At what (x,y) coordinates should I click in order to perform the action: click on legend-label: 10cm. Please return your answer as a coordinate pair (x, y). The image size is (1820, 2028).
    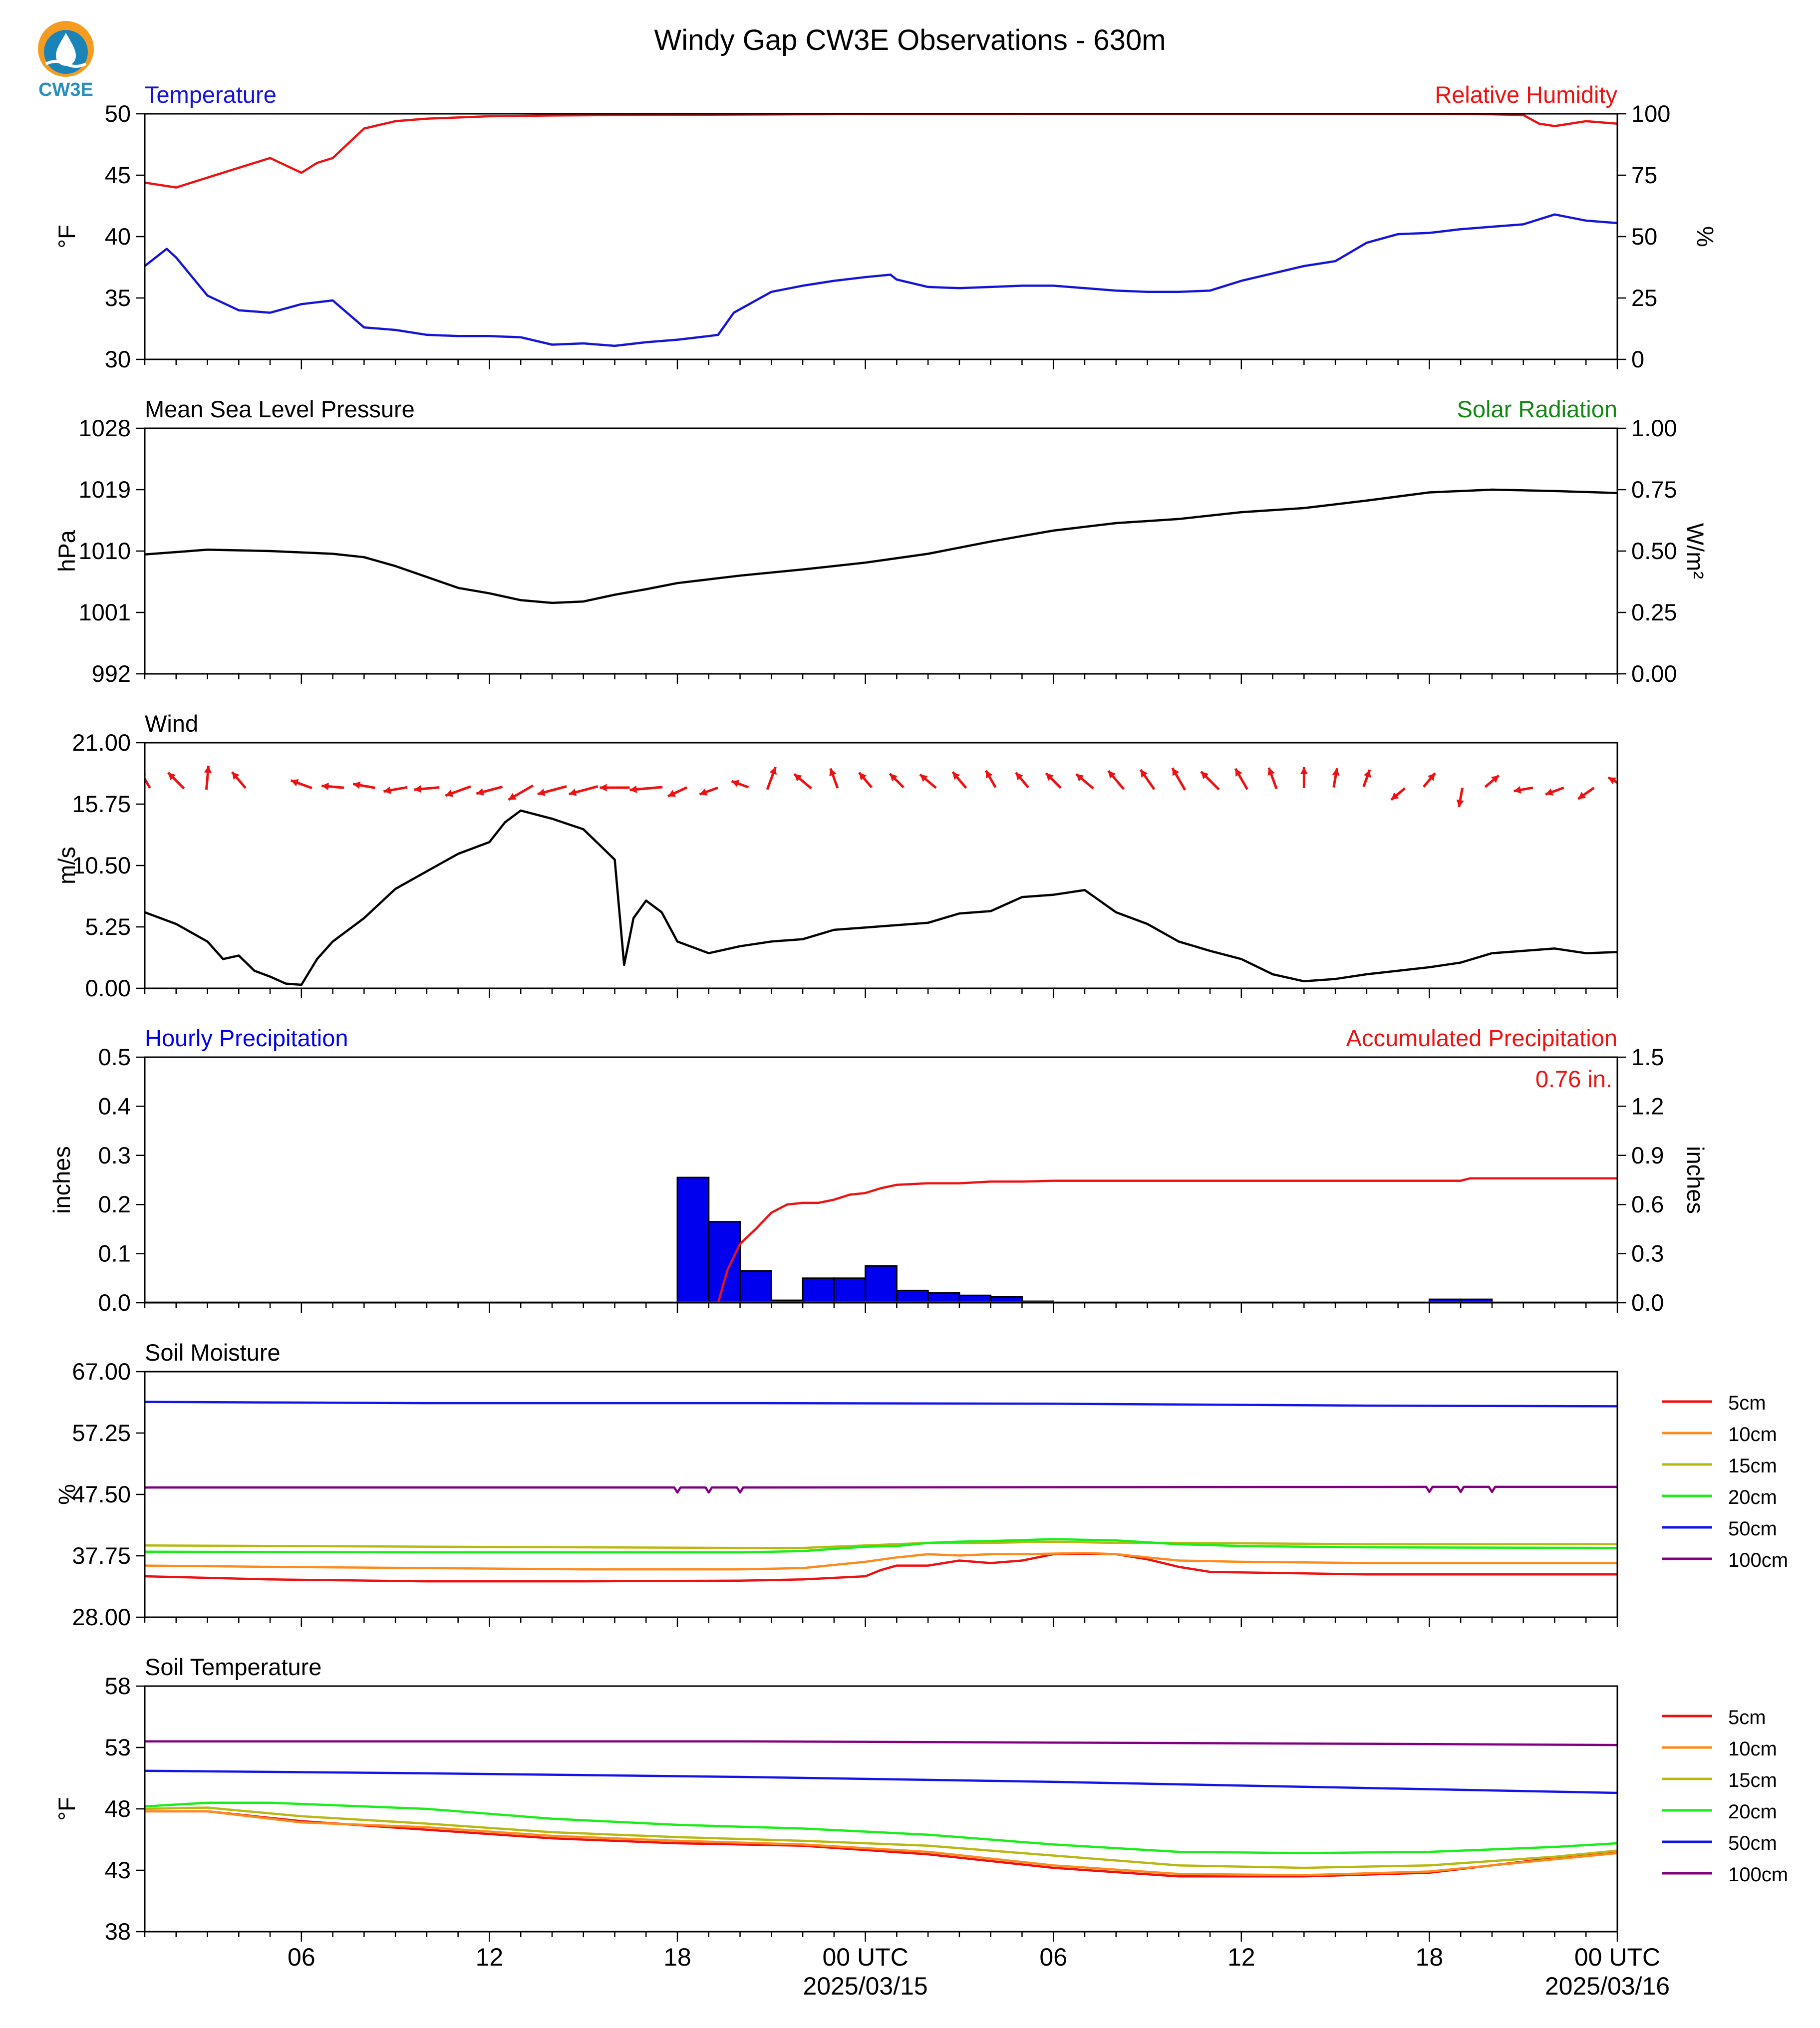
    Looking at the image, I should click on (1752, 1435).